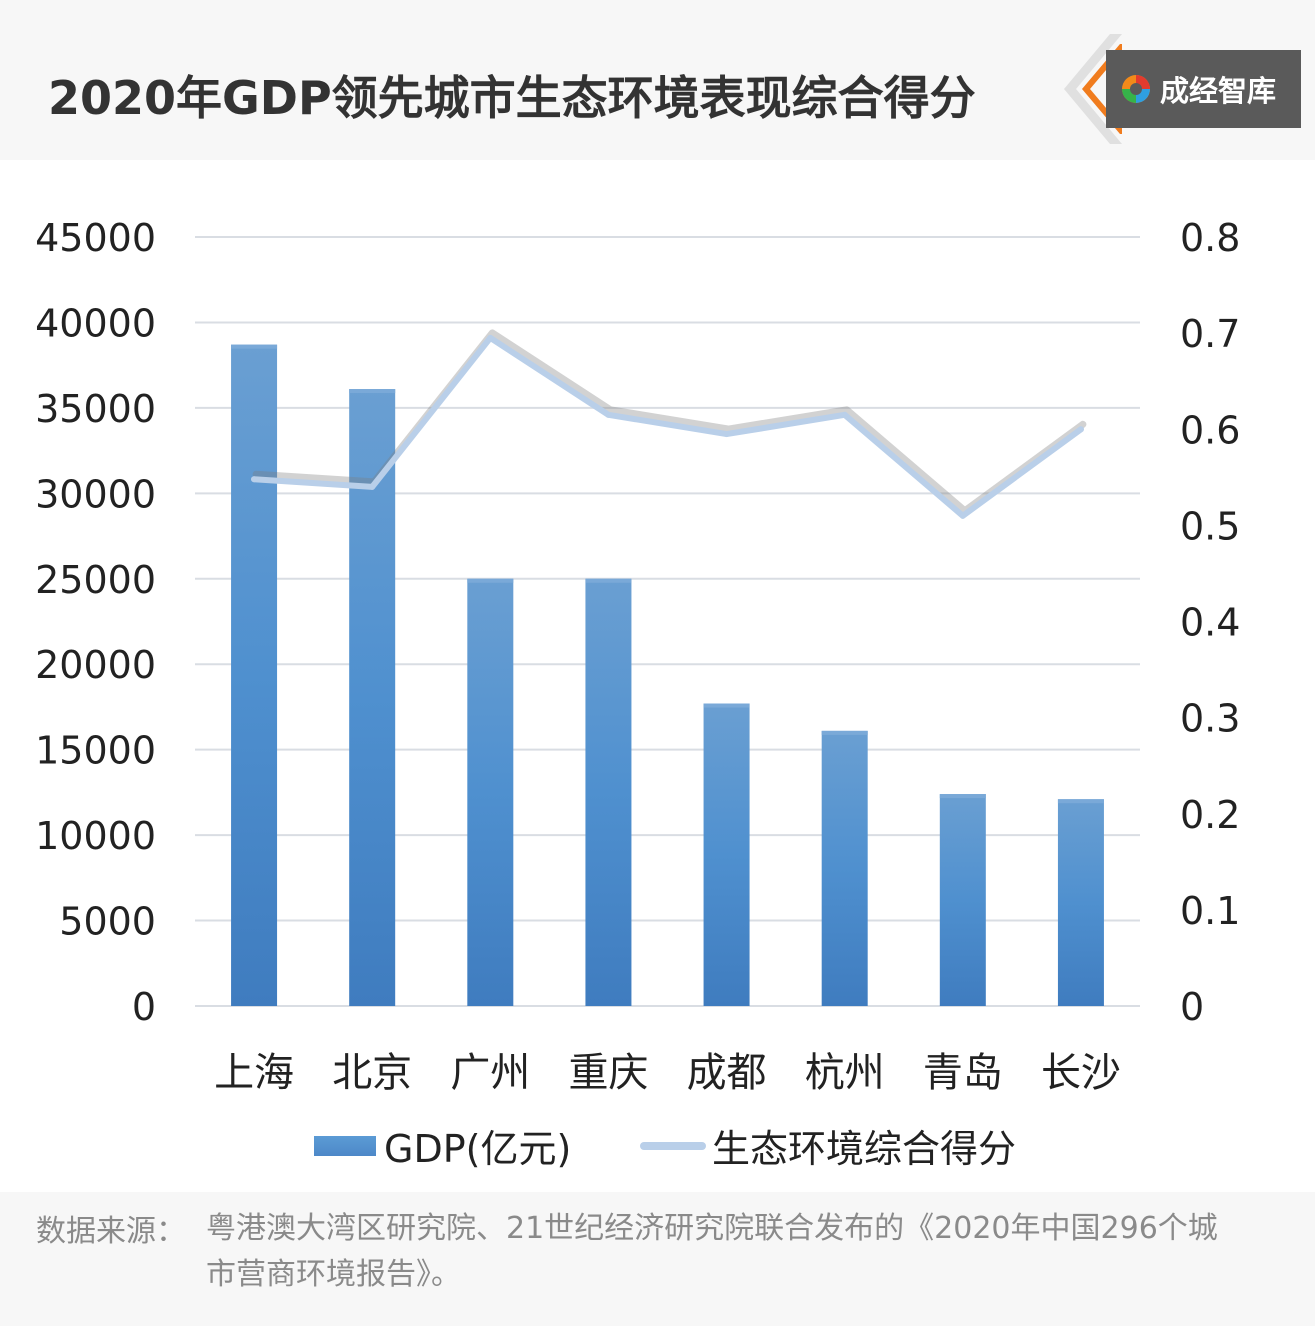 The height and width of the screenshot is (1326, 1315). I want to click on y-right-tick-label: 0.6, so click(1210, 430).